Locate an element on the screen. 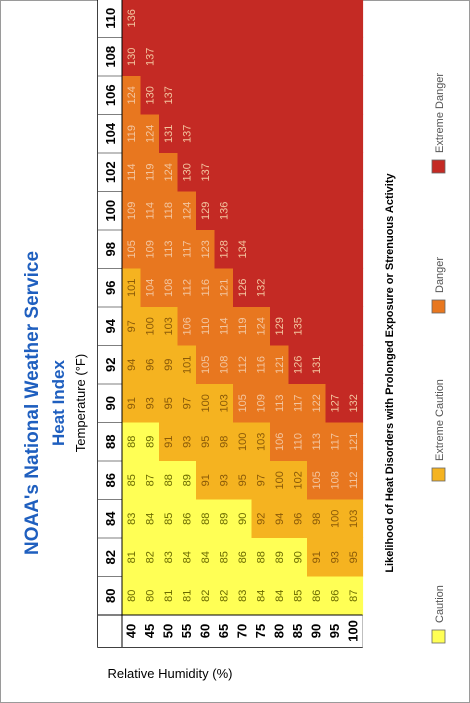  heat-index-value: 124 is located at coordinates (262, 326).